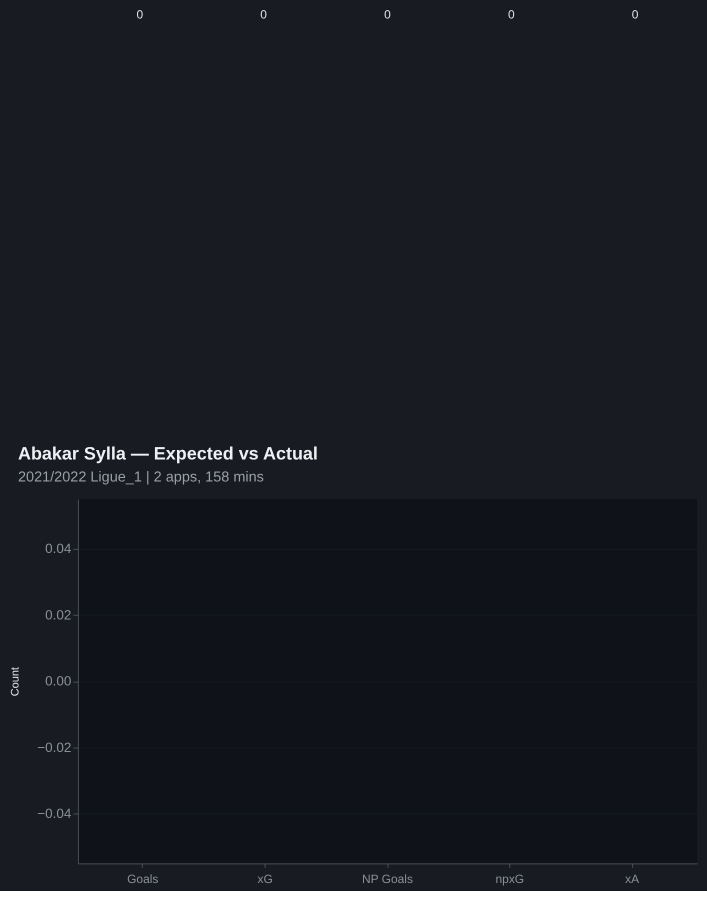  Describe the element at coordinates (58, 681) in the screenshot. I see `y-tick-label: 0.00` at that location.